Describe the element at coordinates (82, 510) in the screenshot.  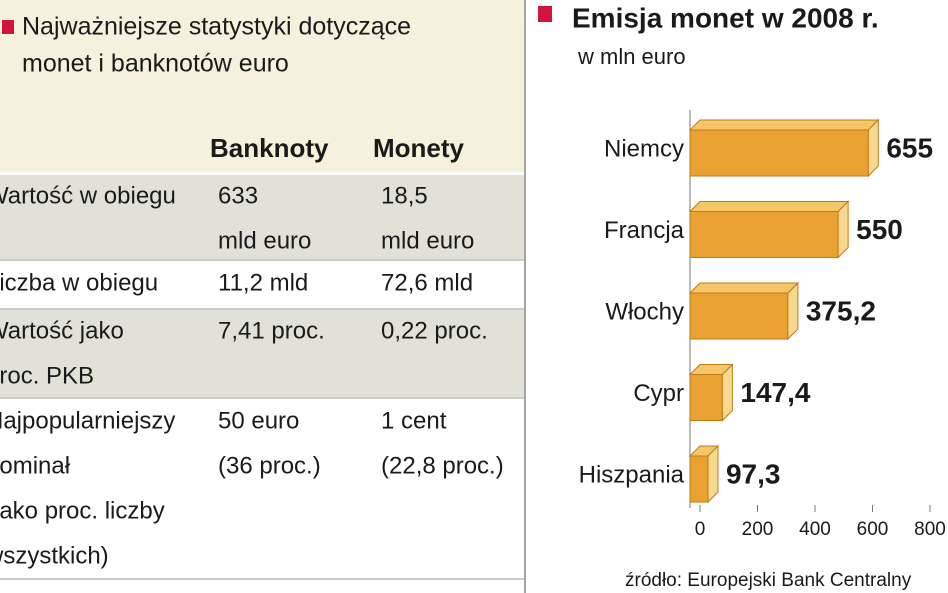
I see `row-label: (jako proc. liczby` at that location.